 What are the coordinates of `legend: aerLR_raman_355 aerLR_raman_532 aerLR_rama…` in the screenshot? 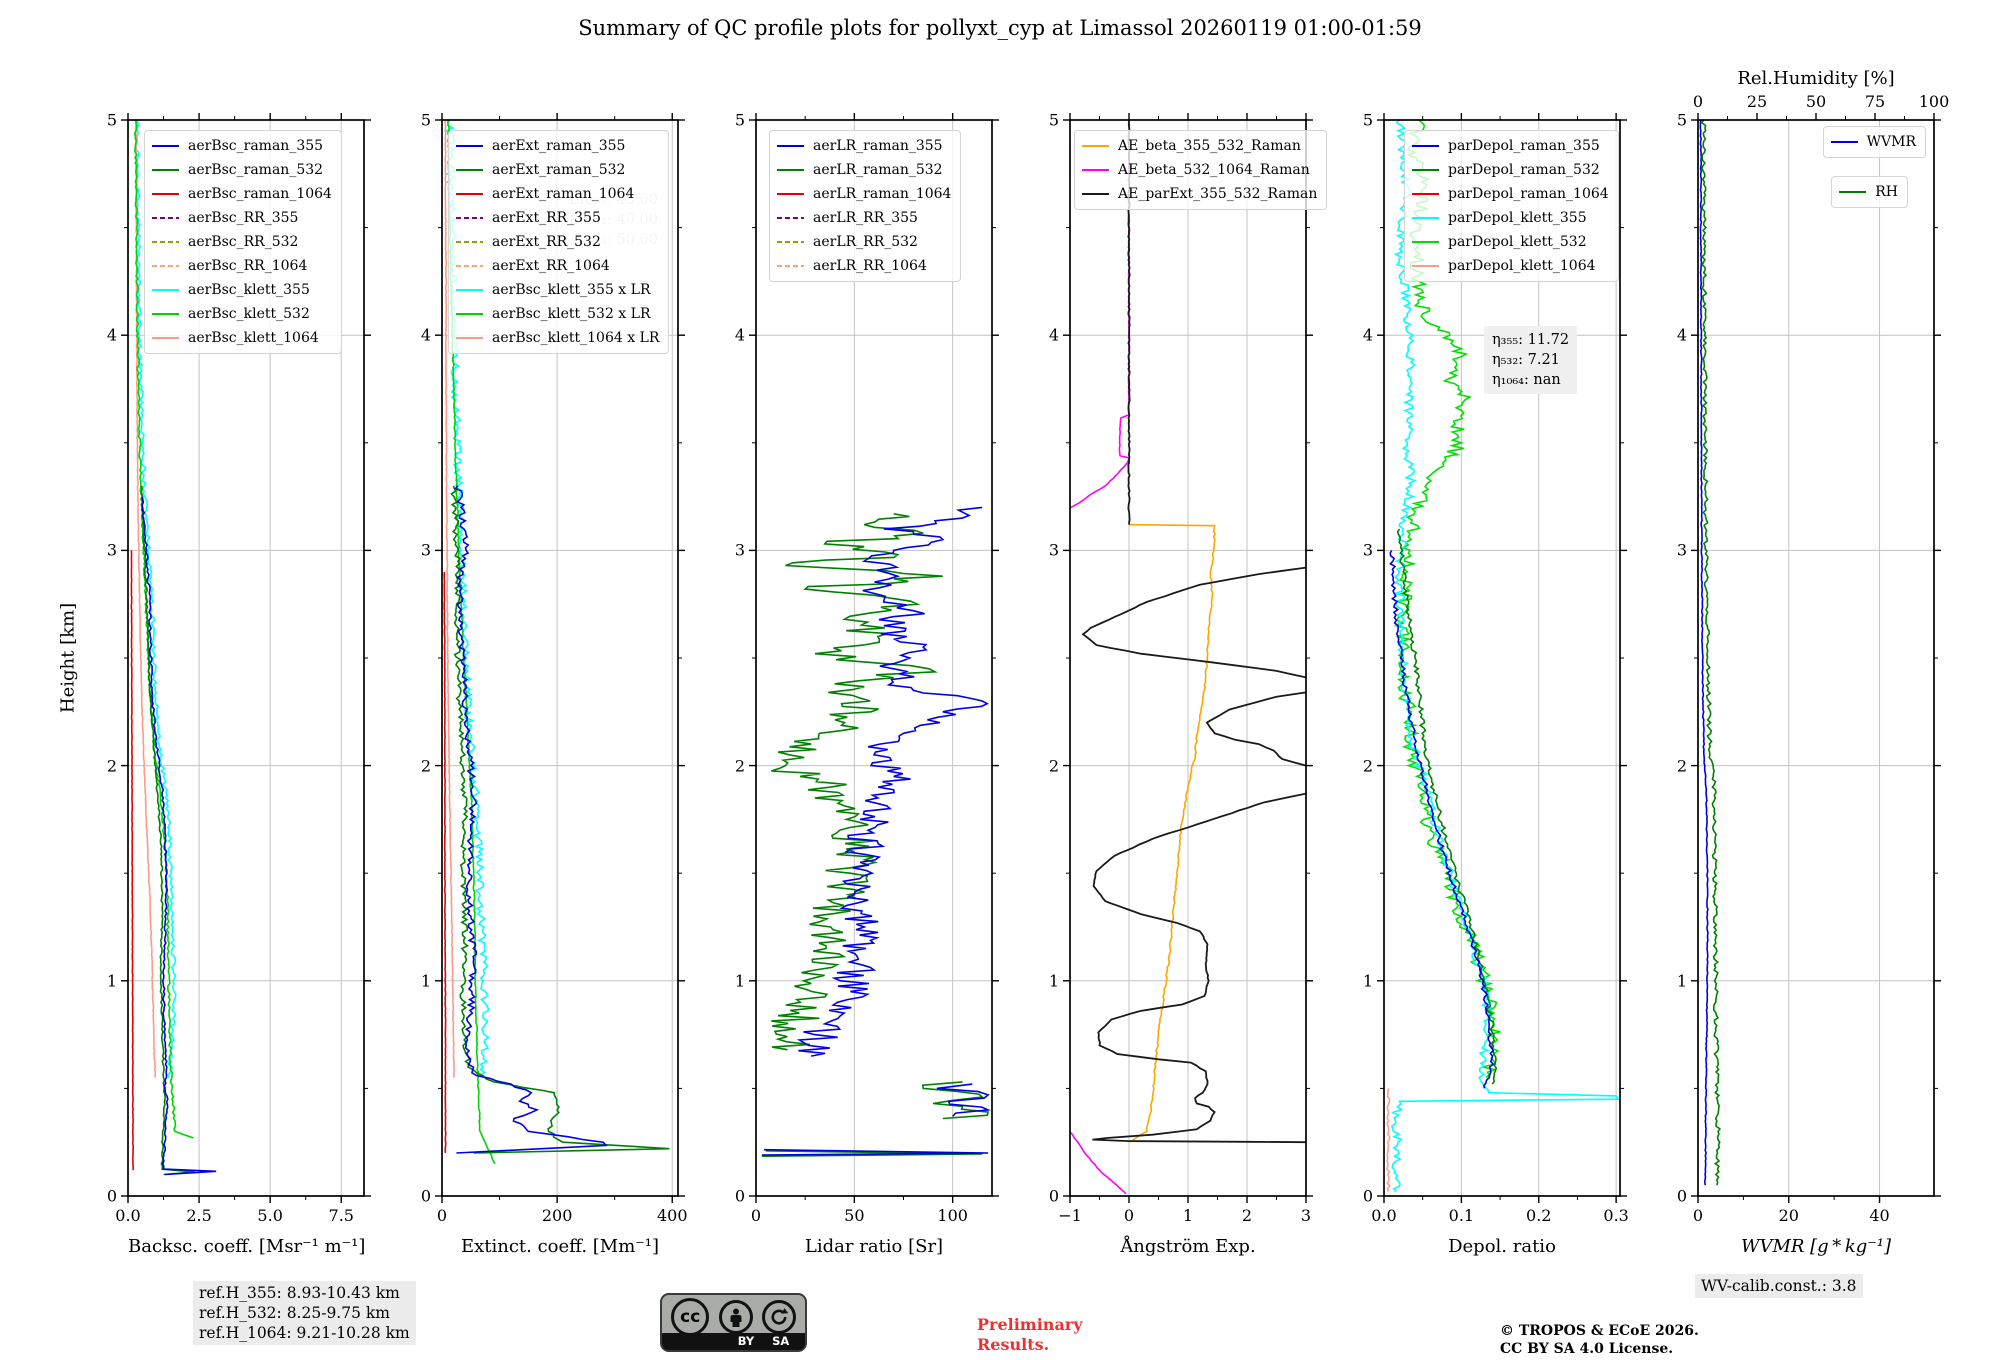 It's located at (865, 206).